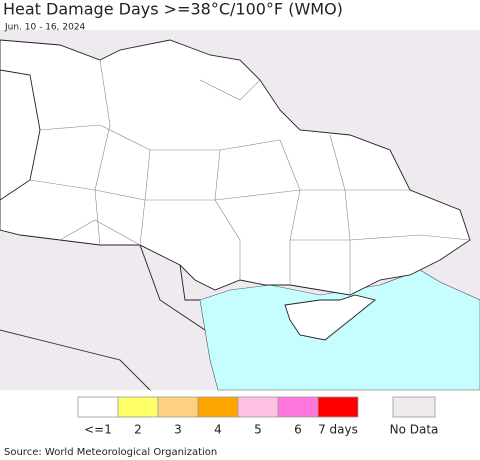  Describe the element at coordinates (218, 430) in the screenshot. I see `legend-label: 4` at that location.